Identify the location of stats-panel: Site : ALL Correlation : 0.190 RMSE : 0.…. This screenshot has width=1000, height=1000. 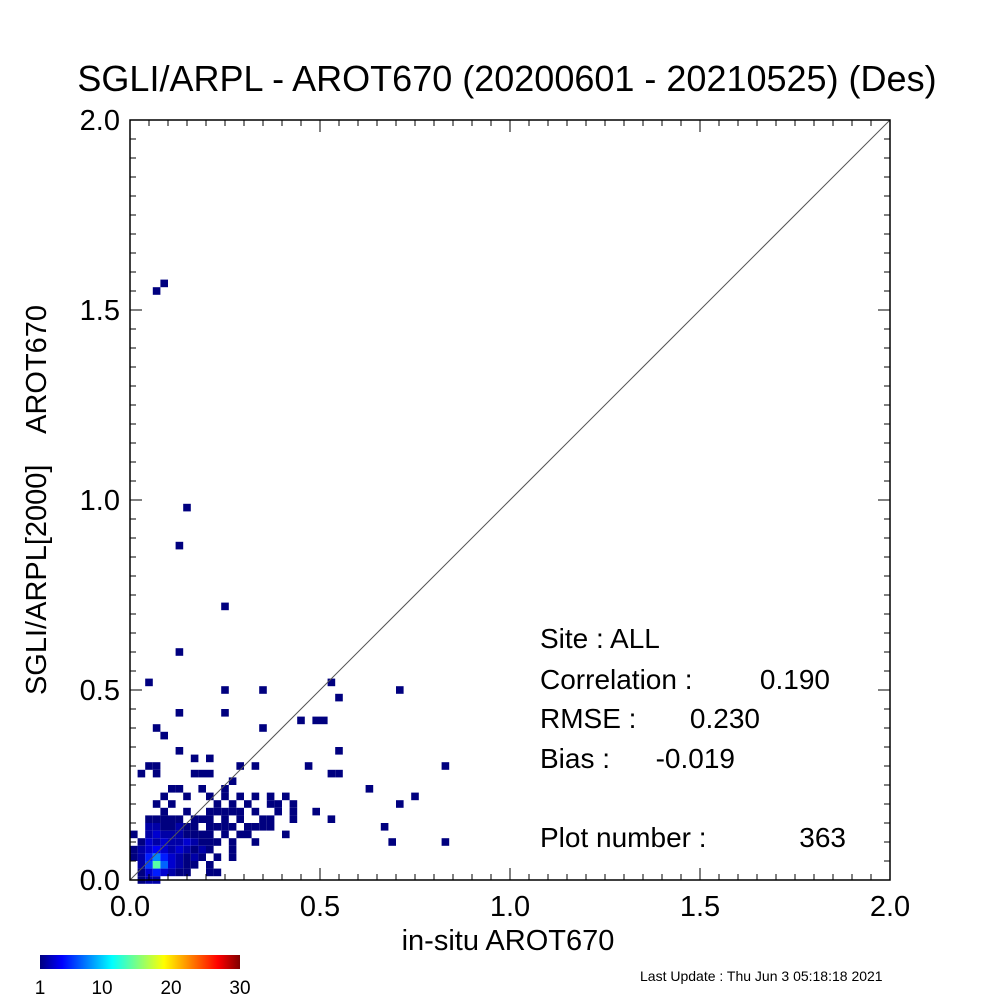
(693, 738).